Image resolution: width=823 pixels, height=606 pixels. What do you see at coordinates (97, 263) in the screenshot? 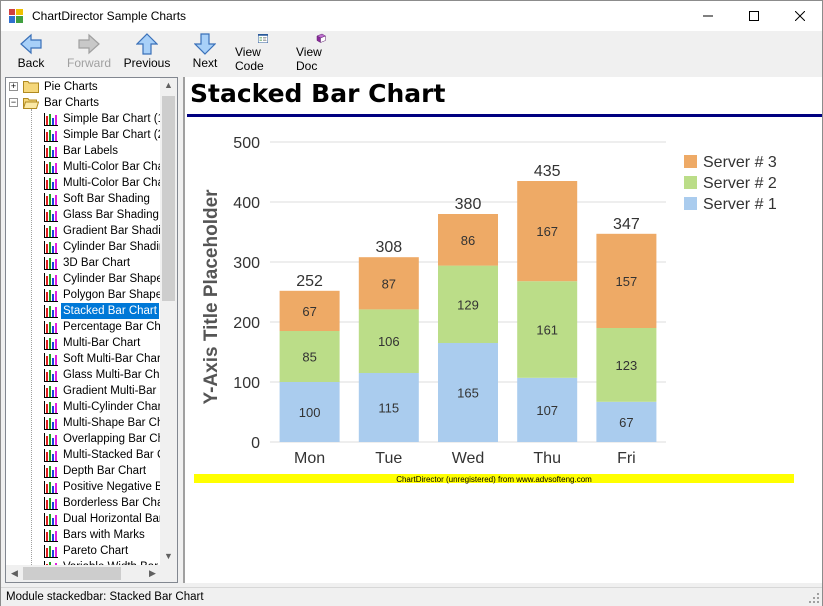
I see `tree-item-label: 3D Bar Chart` at bounding box center [97, 263].